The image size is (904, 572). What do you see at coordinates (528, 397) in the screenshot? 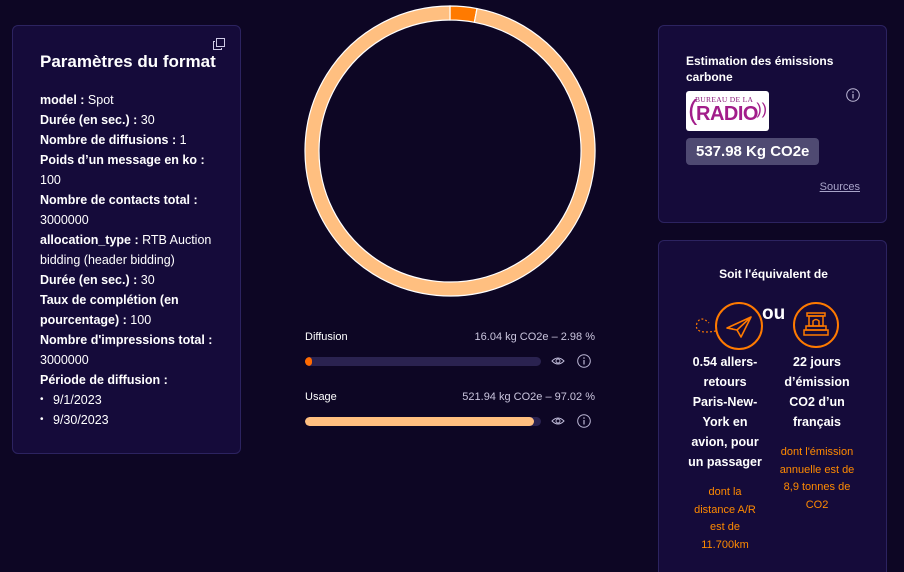
I see `usage-value: 521.94 kg CO2e – 97.02 %` at bounding box center [528, 397].